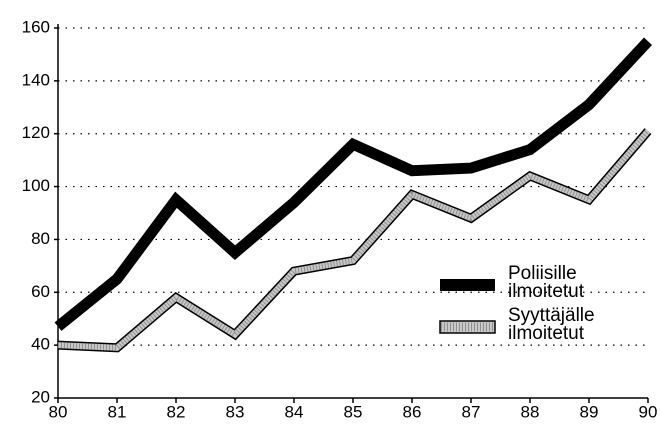 Image resolution: width=661 pixels, height=431 pixels. What do you see at coordinates (36, 185) in the screenshot?
I see `y-tick-label: 100` at bounding box center [36, 185].